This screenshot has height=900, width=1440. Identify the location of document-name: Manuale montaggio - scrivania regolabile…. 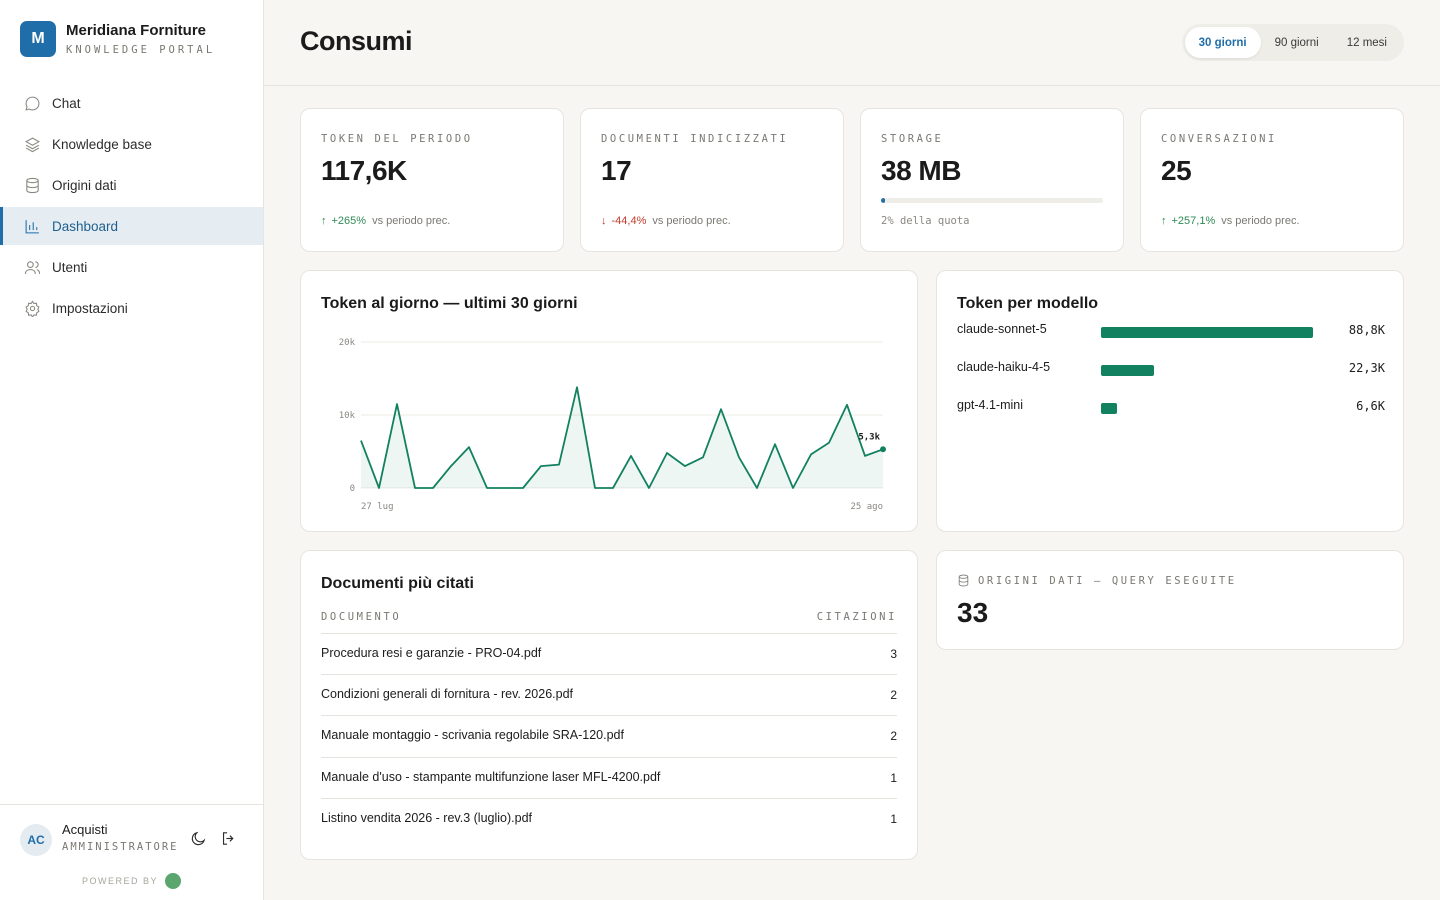
(472, 735).